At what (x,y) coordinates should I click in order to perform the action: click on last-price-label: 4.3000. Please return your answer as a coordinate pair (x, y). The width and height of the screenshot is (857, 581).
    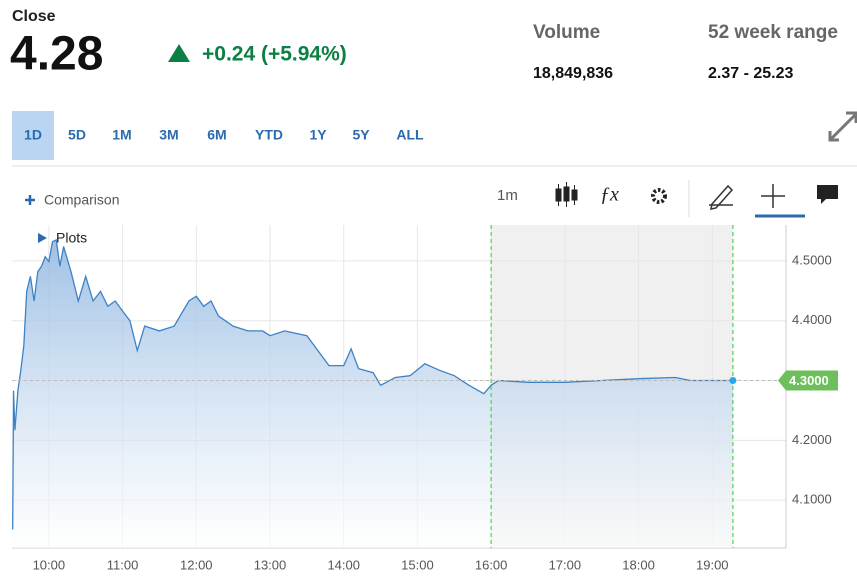
    Looking at the image, I should click on (809, 380).